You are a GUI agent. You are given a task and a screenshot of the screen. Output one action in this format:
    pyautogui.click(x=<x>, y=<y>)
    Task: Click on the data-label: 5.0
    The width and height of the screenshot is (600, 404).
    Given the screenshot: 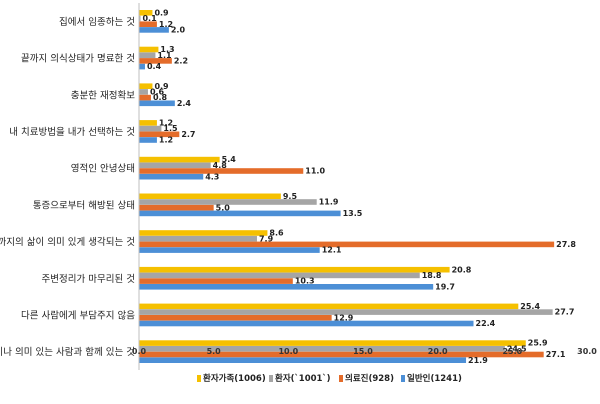 What is the action you would take?
    pyautogui.click(x=223, y=207)
    